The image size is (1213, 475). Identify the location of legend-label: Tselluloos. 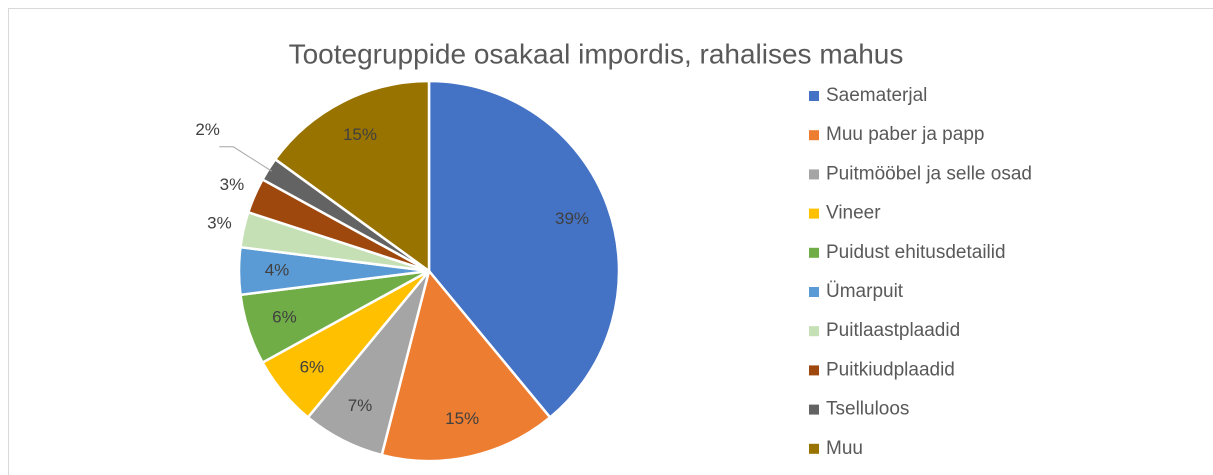
(867, 409).